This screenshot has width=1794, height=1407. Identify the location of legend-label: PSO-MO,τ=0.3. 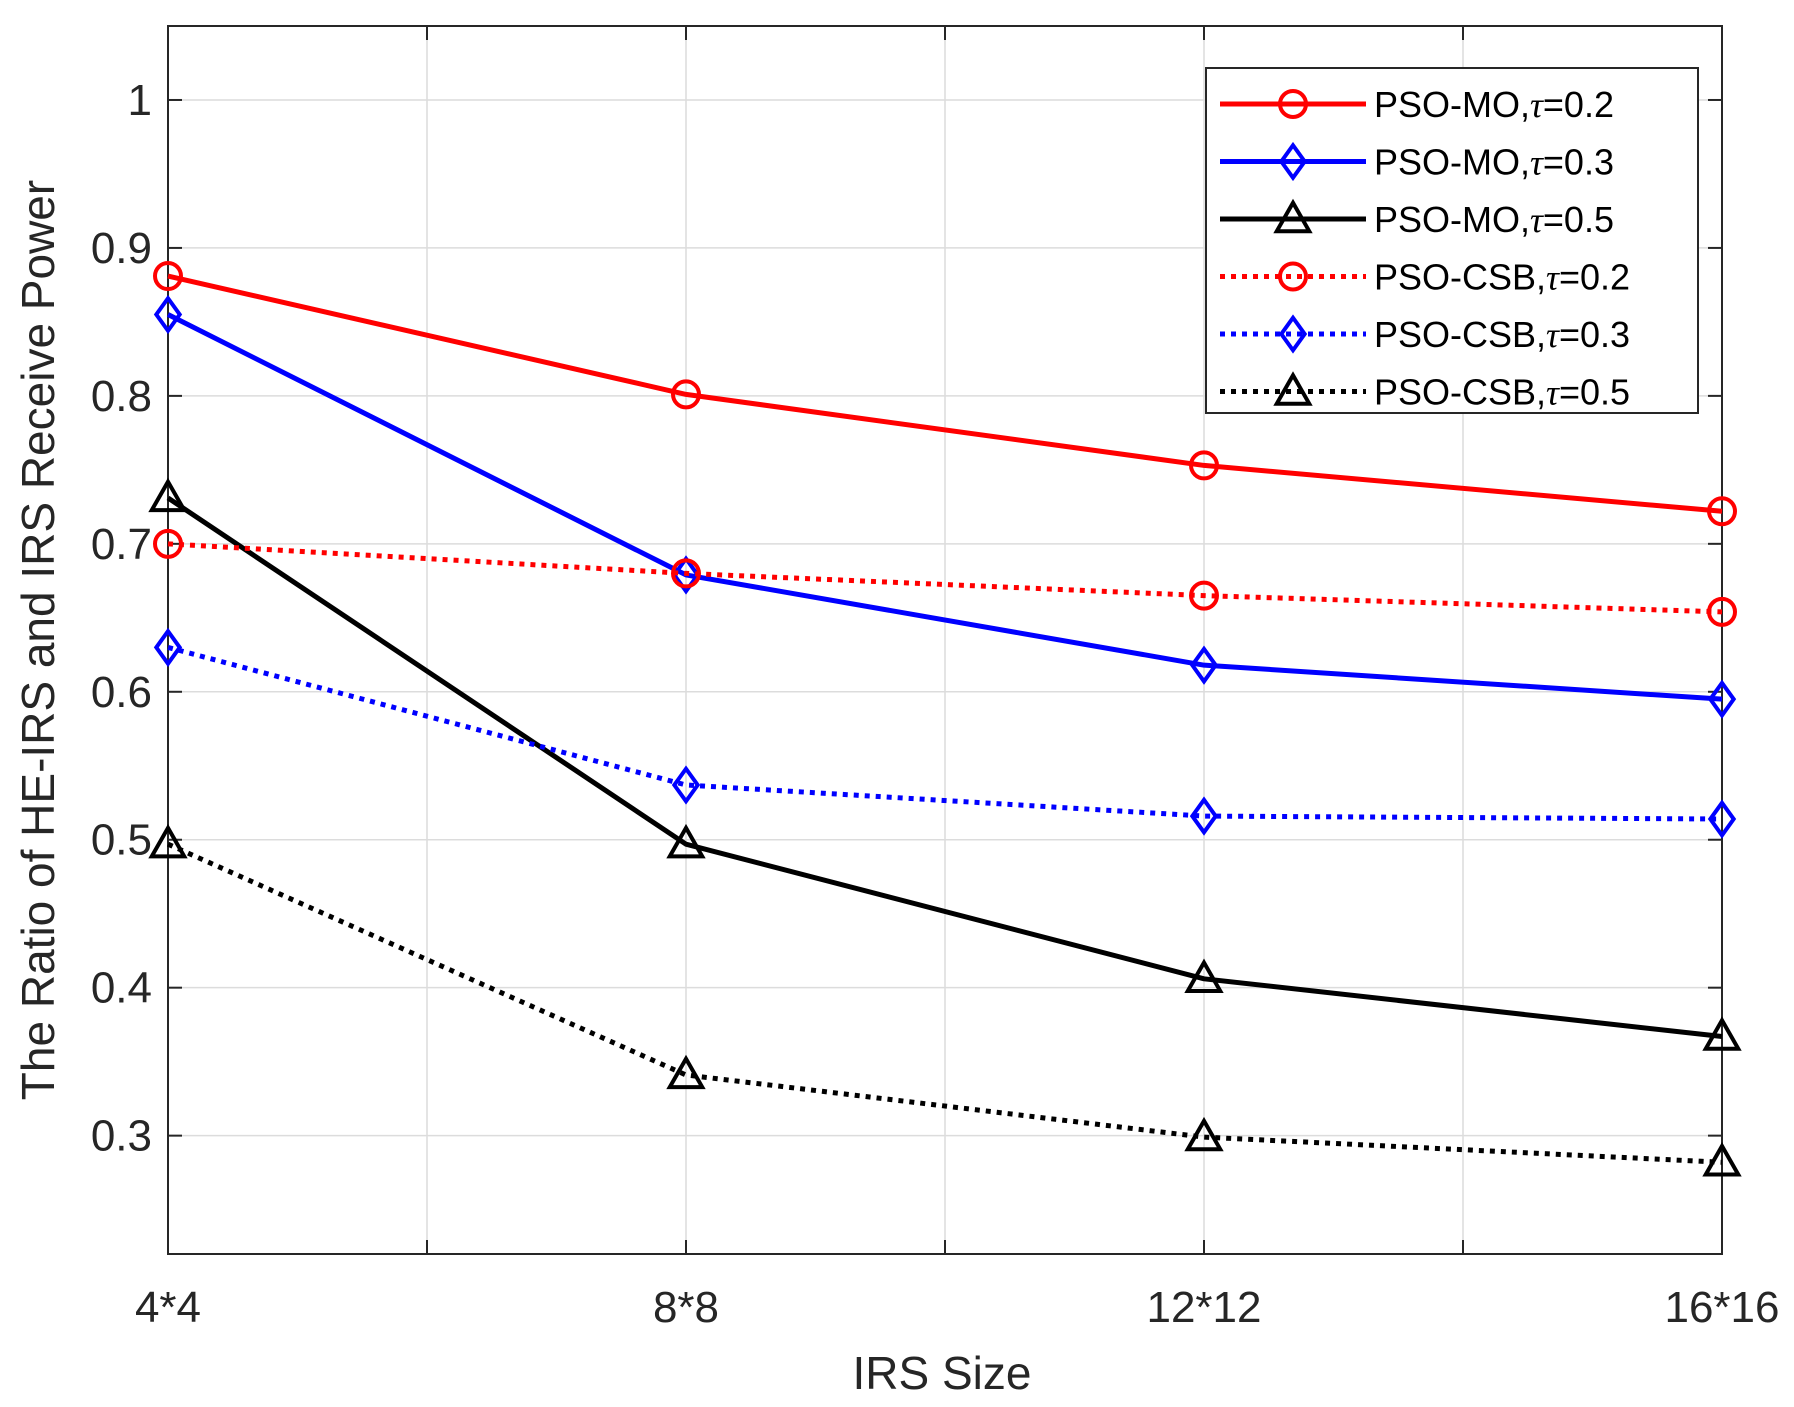
(1494, 162).